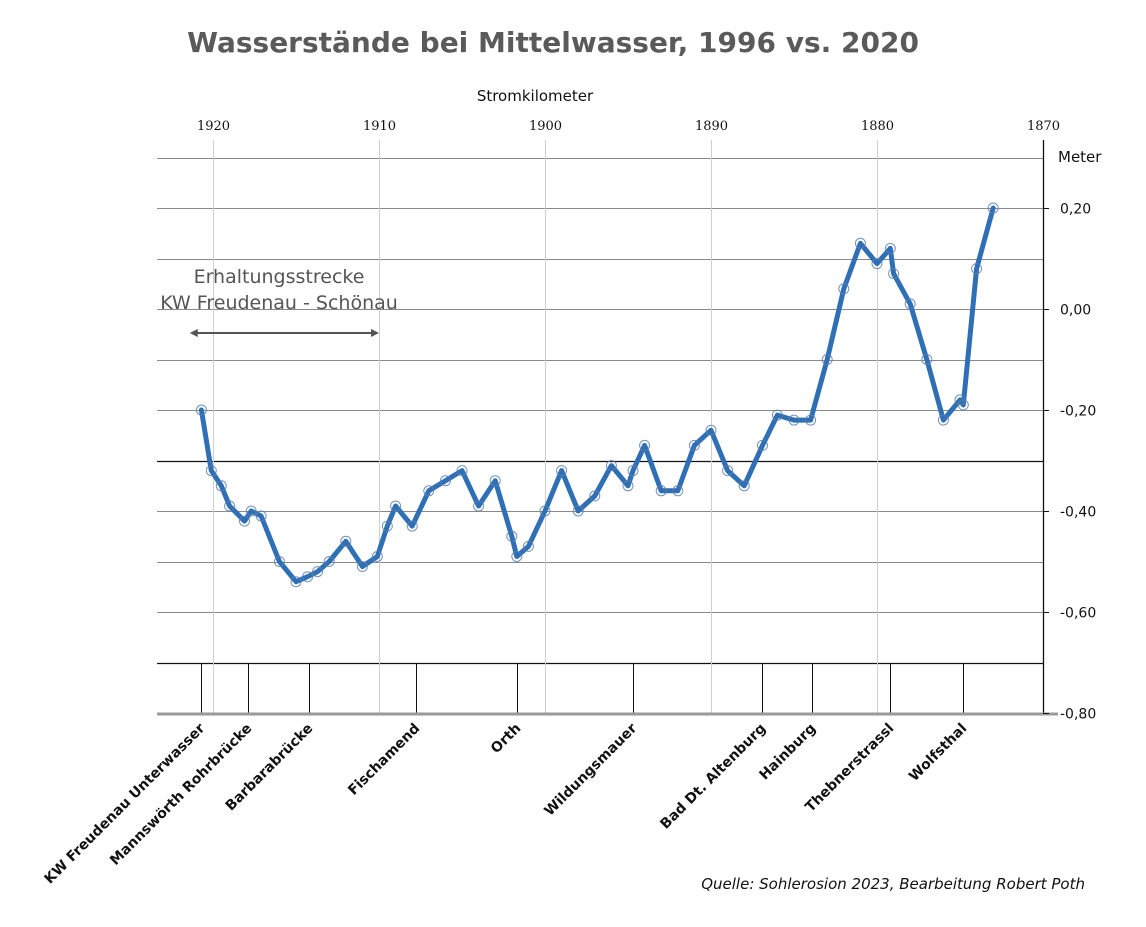 This screenshot has height=927, width=1146. What do you see at coordinates (628, 126) in the screenshot?
I see `x-ticks: 1920 1910 1900 1890 1880 1870` at bounding box center [628, 126].